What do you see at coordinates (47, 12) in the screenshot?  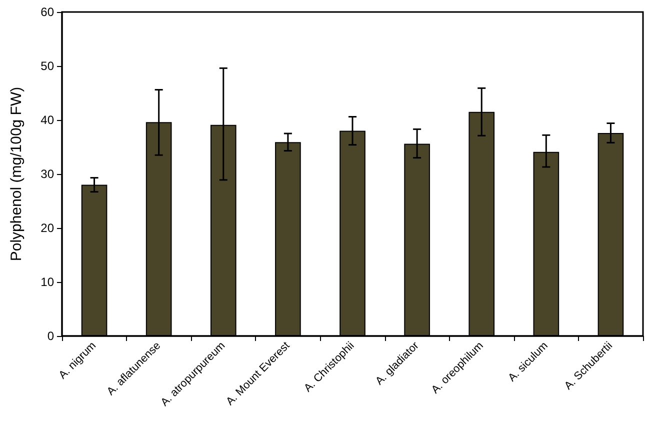 I see `y-tick-label: 60` at bounding box center [47, 12].